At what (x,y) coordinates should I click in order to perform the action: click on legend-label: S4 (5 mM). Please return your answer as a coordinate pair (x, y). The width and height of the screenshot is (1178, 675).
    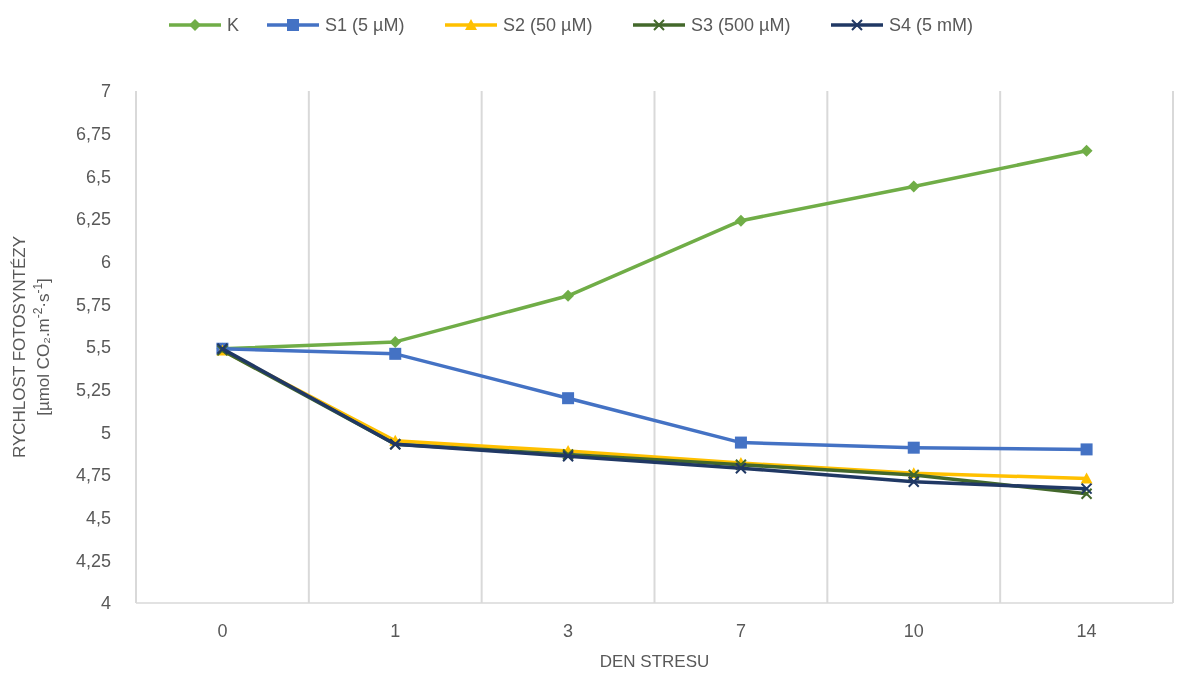
    Looking at the image, I should click on (931, 25).